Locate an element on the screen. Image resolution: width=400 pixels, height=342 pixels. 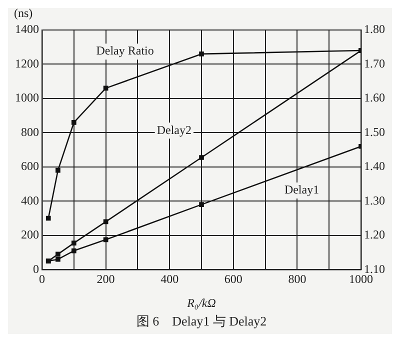
series-label: Delay1 is located at coordinates (302, 189).